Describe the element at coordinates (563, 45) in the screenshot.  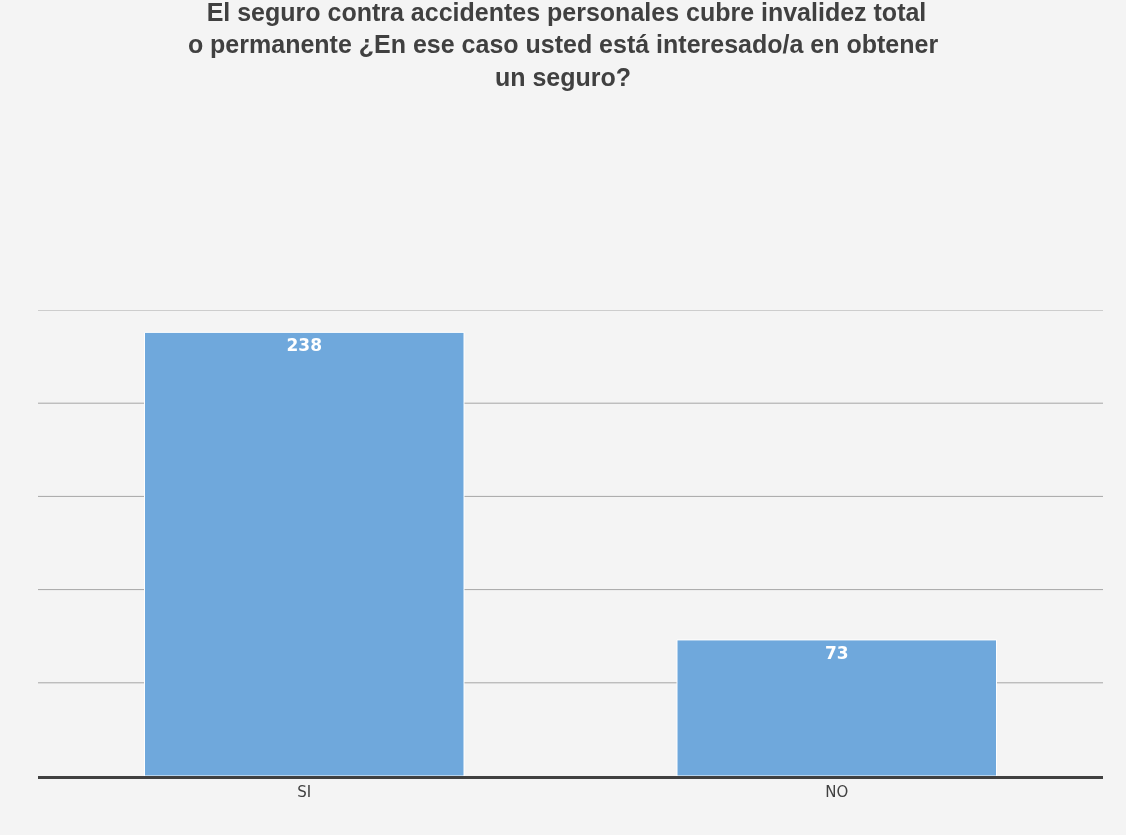
I see `chart-title: El seguro contra accidentes personales cubre invalidez total o permanente ¿En ese caso usted está interesado/a en obtener un seguro?` at that location.